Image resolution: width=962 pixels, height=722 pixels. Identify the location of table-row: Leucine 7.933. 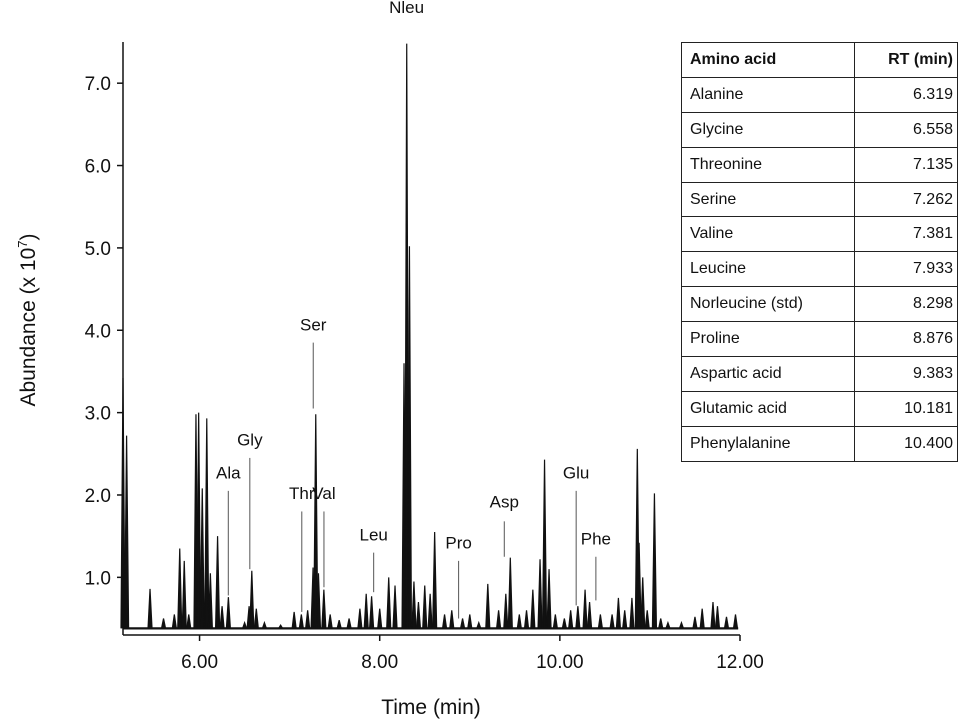
(819, 269).